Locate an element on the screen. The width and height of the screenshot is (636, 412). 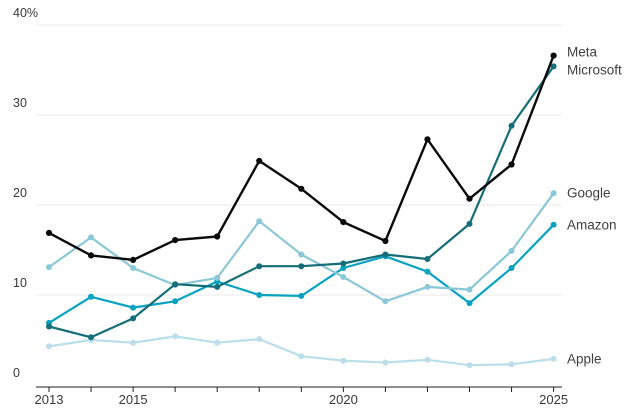
data-point-apple-2019 is located at coordinates (301, 356).